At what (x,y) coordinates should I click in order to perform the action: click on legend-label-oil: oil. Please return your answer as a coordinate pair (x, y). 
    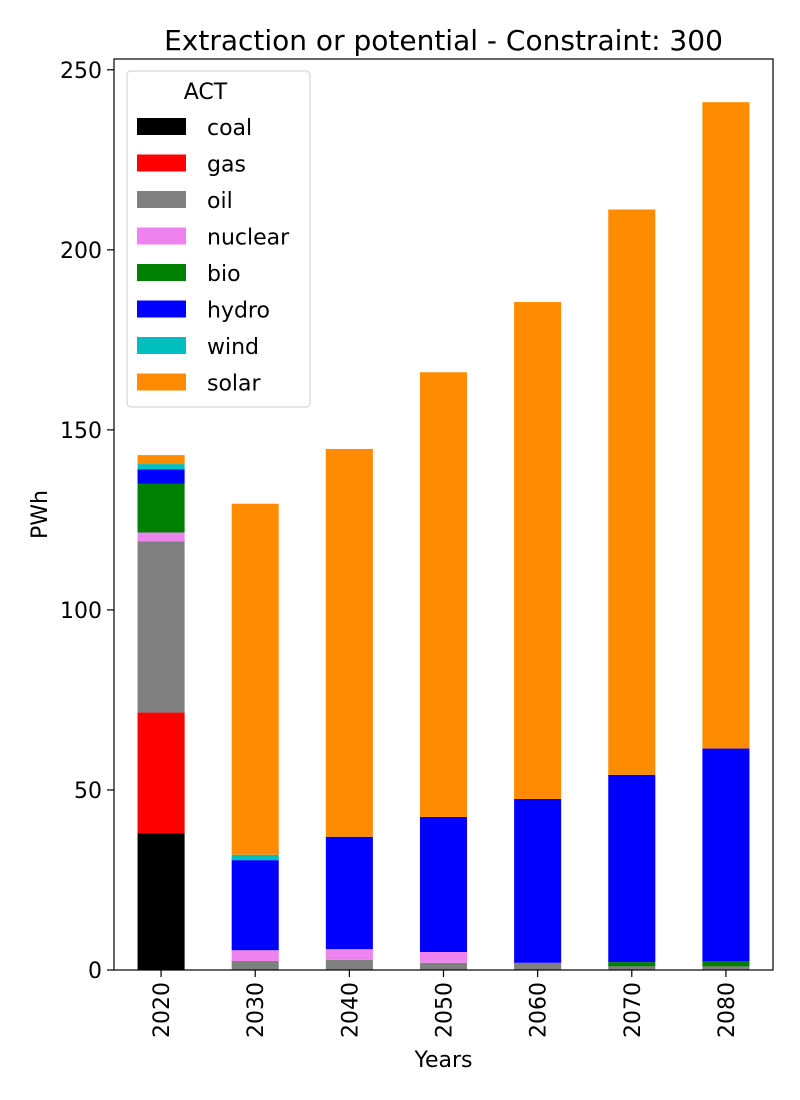
    Looking at the image, I should click on (220, 201).